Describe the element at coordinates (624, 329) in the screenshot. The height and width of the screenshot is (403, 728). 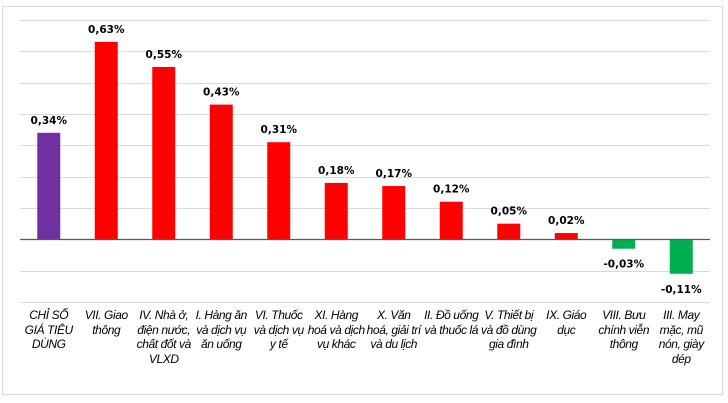
I see `category-label: VIII. Bưu chính viễn thông` at that location.